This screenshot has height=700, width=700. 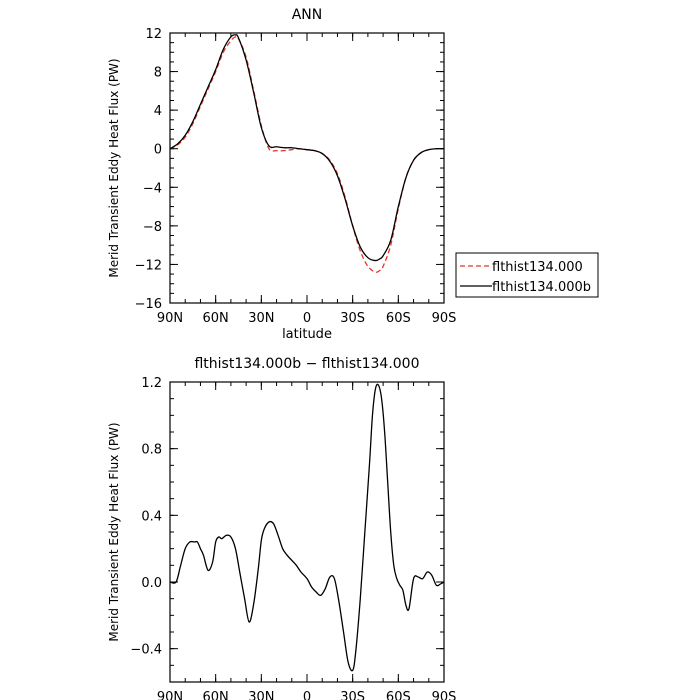 I want to click on y-tick-label: −12, so click(x=148, y=265).